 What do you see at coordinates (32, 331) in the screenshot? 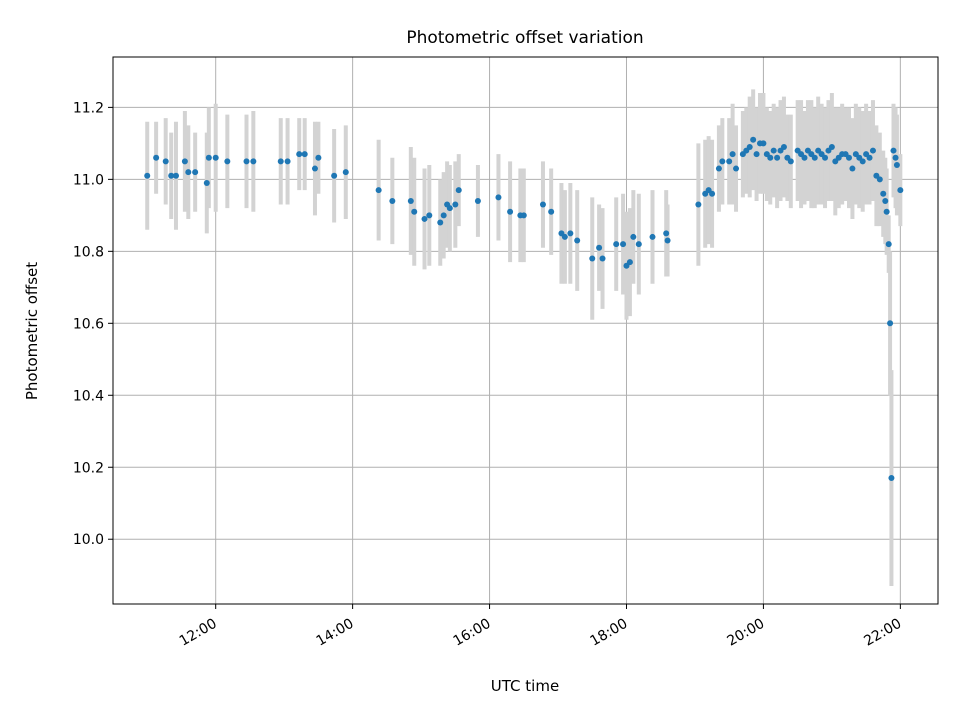
I see `y-axis-label: Photometric offset` at bounding box center [32, 331].